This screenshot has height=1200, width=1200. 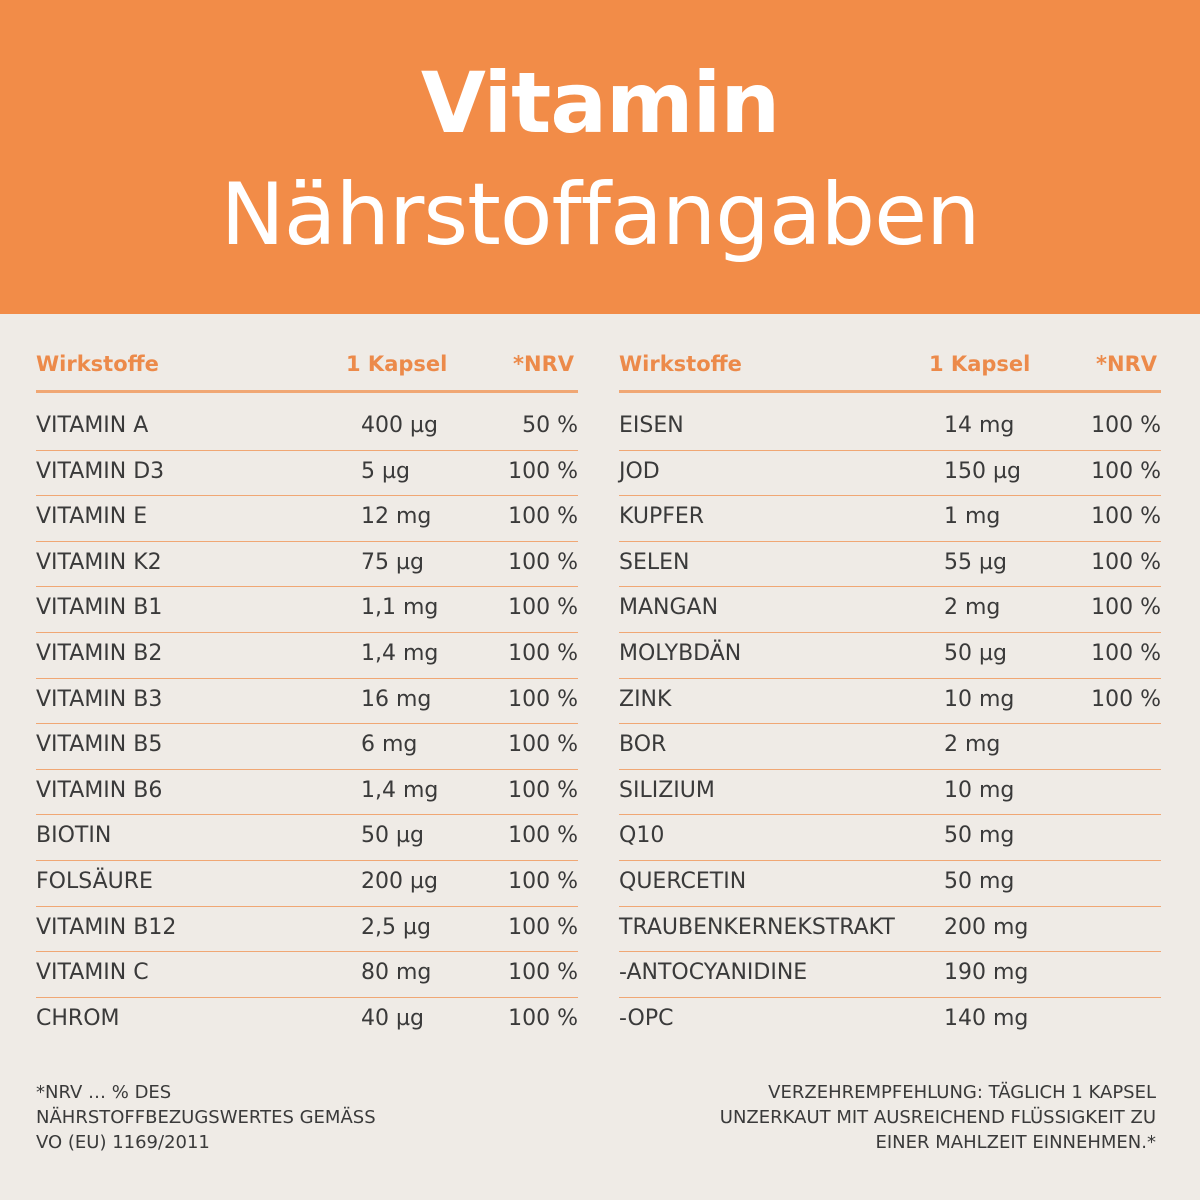 What do you see at coordinates (97, 364) in the screenshot?
I see `column-header-name: Wirkstoffe` at bounding box center [97, 364].